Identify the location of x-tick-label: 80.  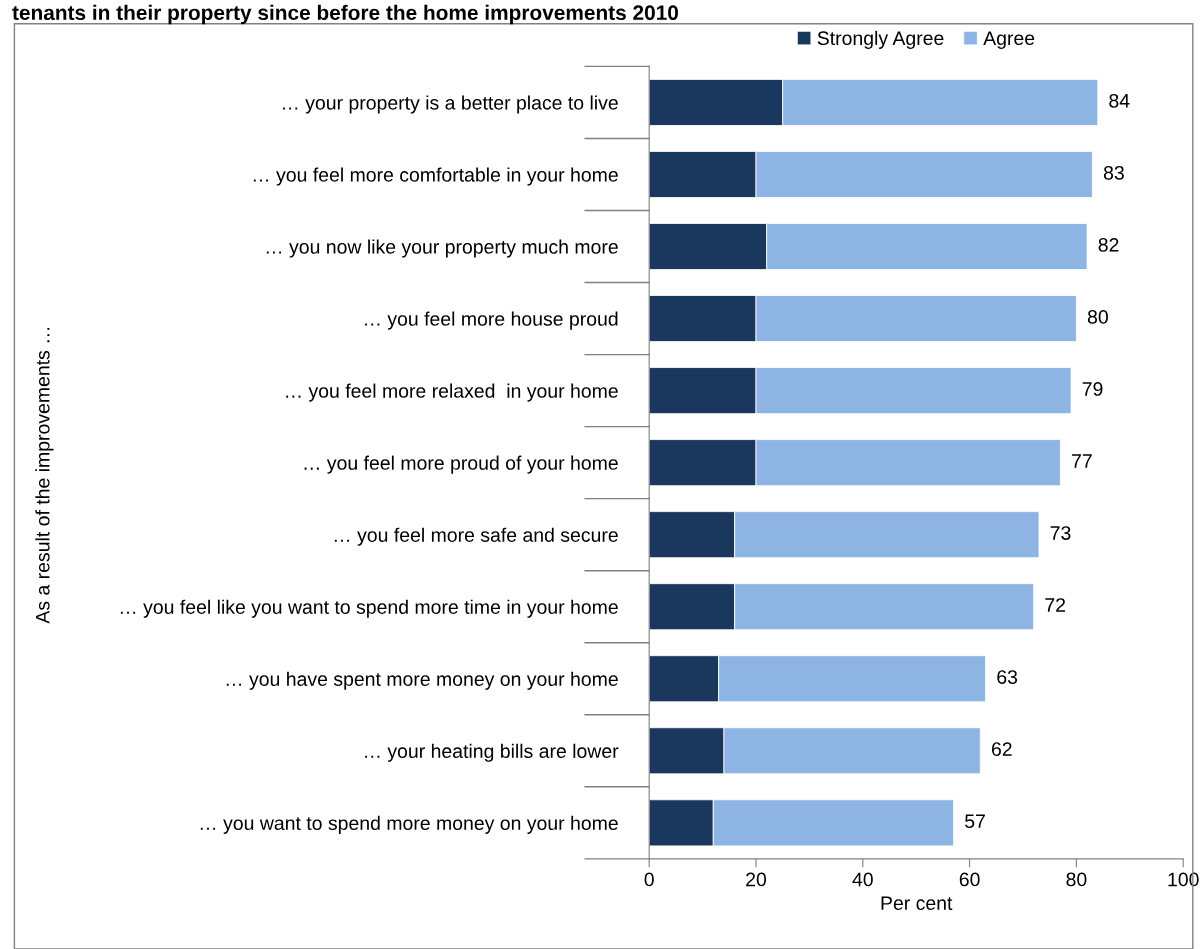
(1076, 879).